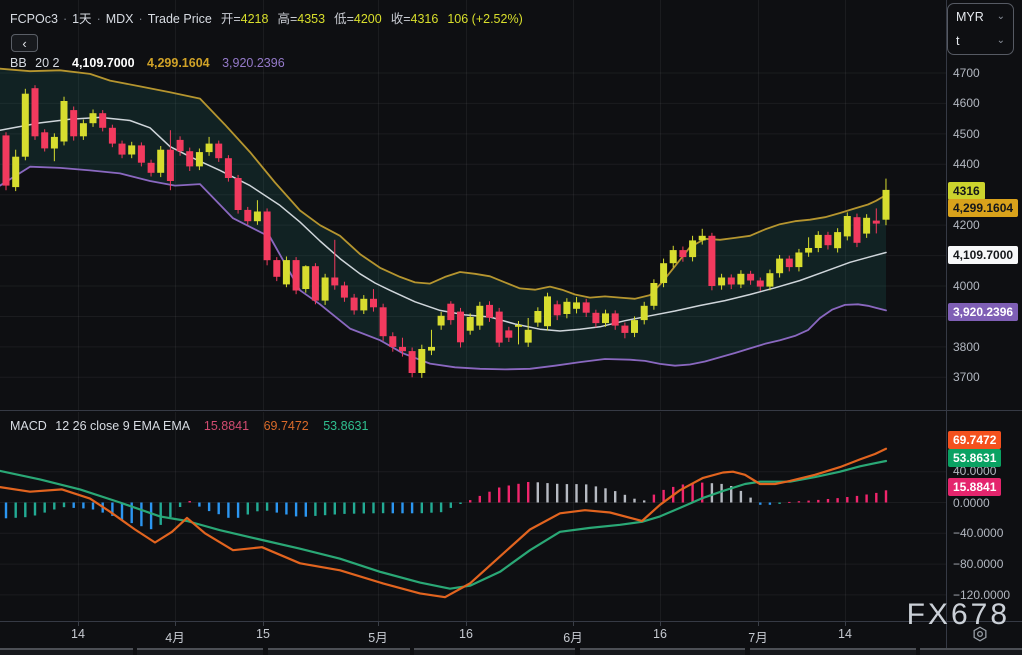 The image size is (1022, 655). I want to click on bottom-toolbar-strip, so click(511, 651).